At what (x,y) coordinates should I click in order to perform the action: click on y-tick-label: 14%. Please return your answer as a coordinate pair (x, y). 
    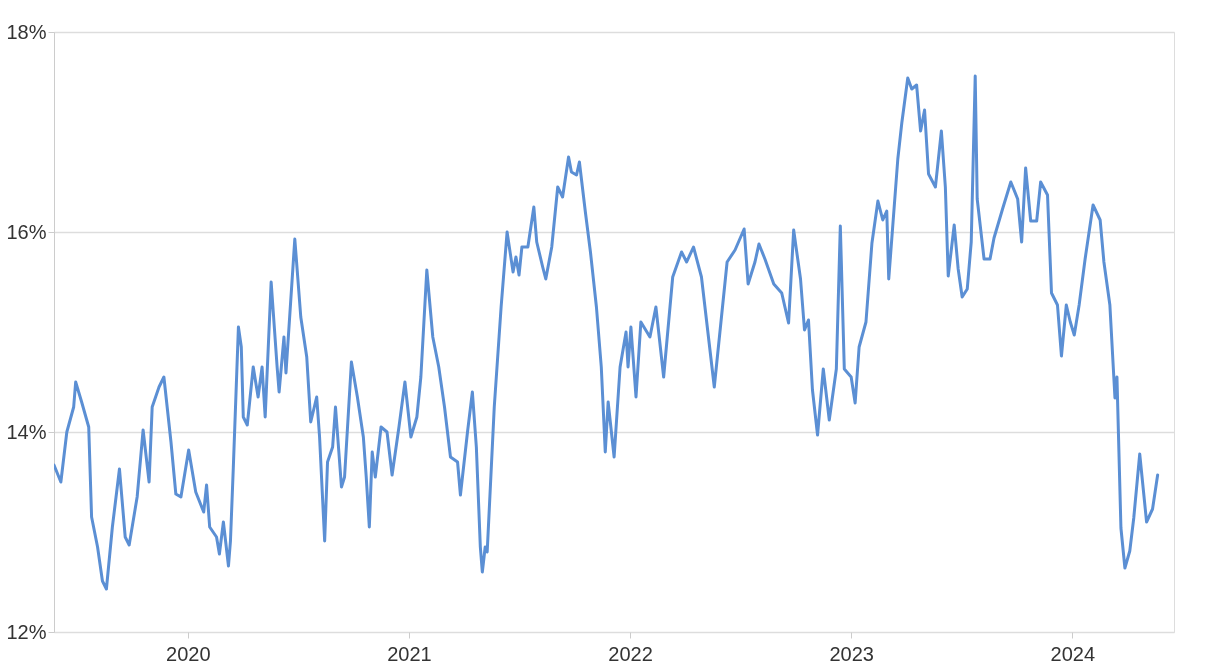
    Looking at the image, I should click on (26, 431).